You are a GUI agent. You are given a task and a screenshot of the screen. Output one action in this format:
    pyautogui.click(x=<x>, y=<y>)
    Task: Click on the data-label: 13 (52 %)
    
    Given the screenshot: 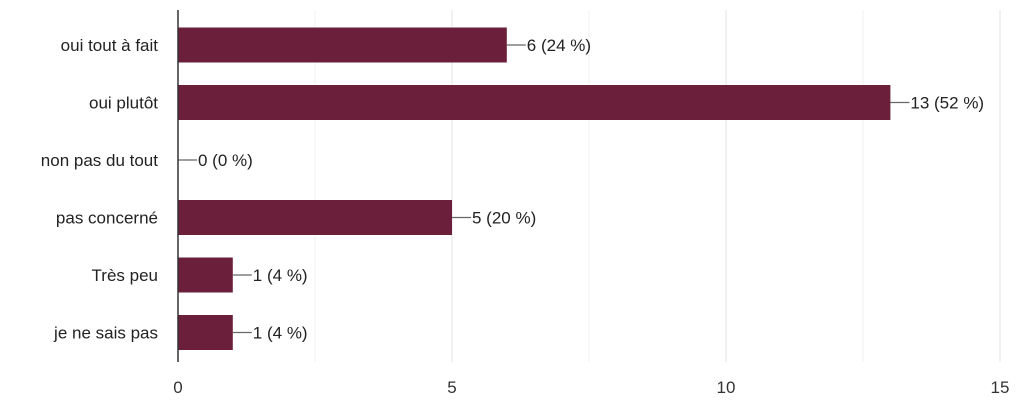 What is the action you would take?
    pyautogui.click(x=947, y=103)
    